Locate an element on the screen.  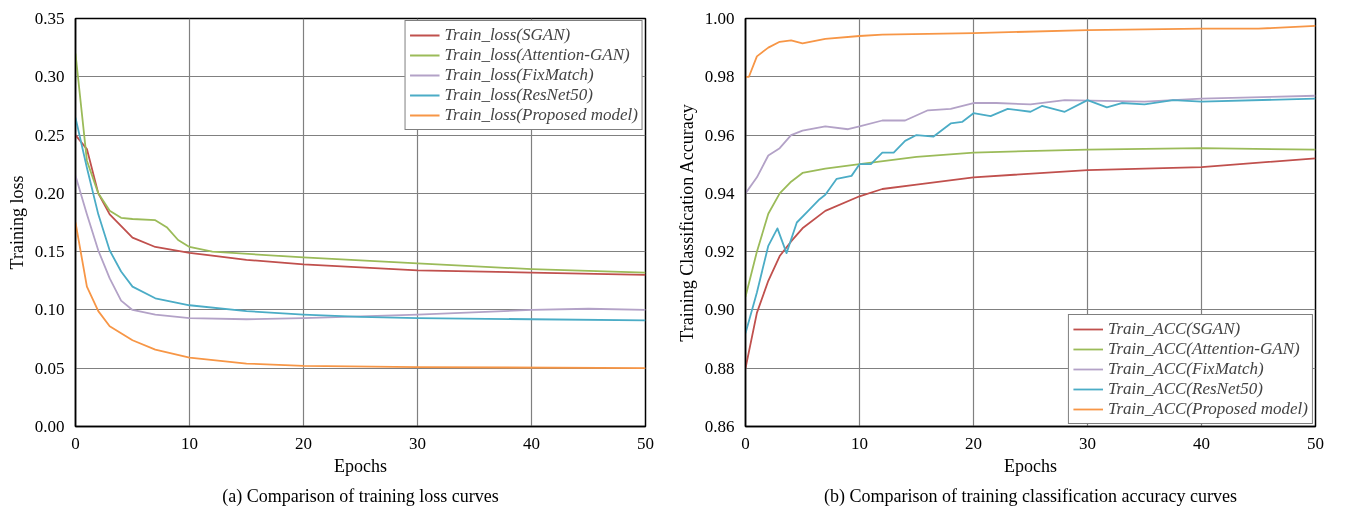
y-tick-label: 0.94 is located at coordinates (719, 193).